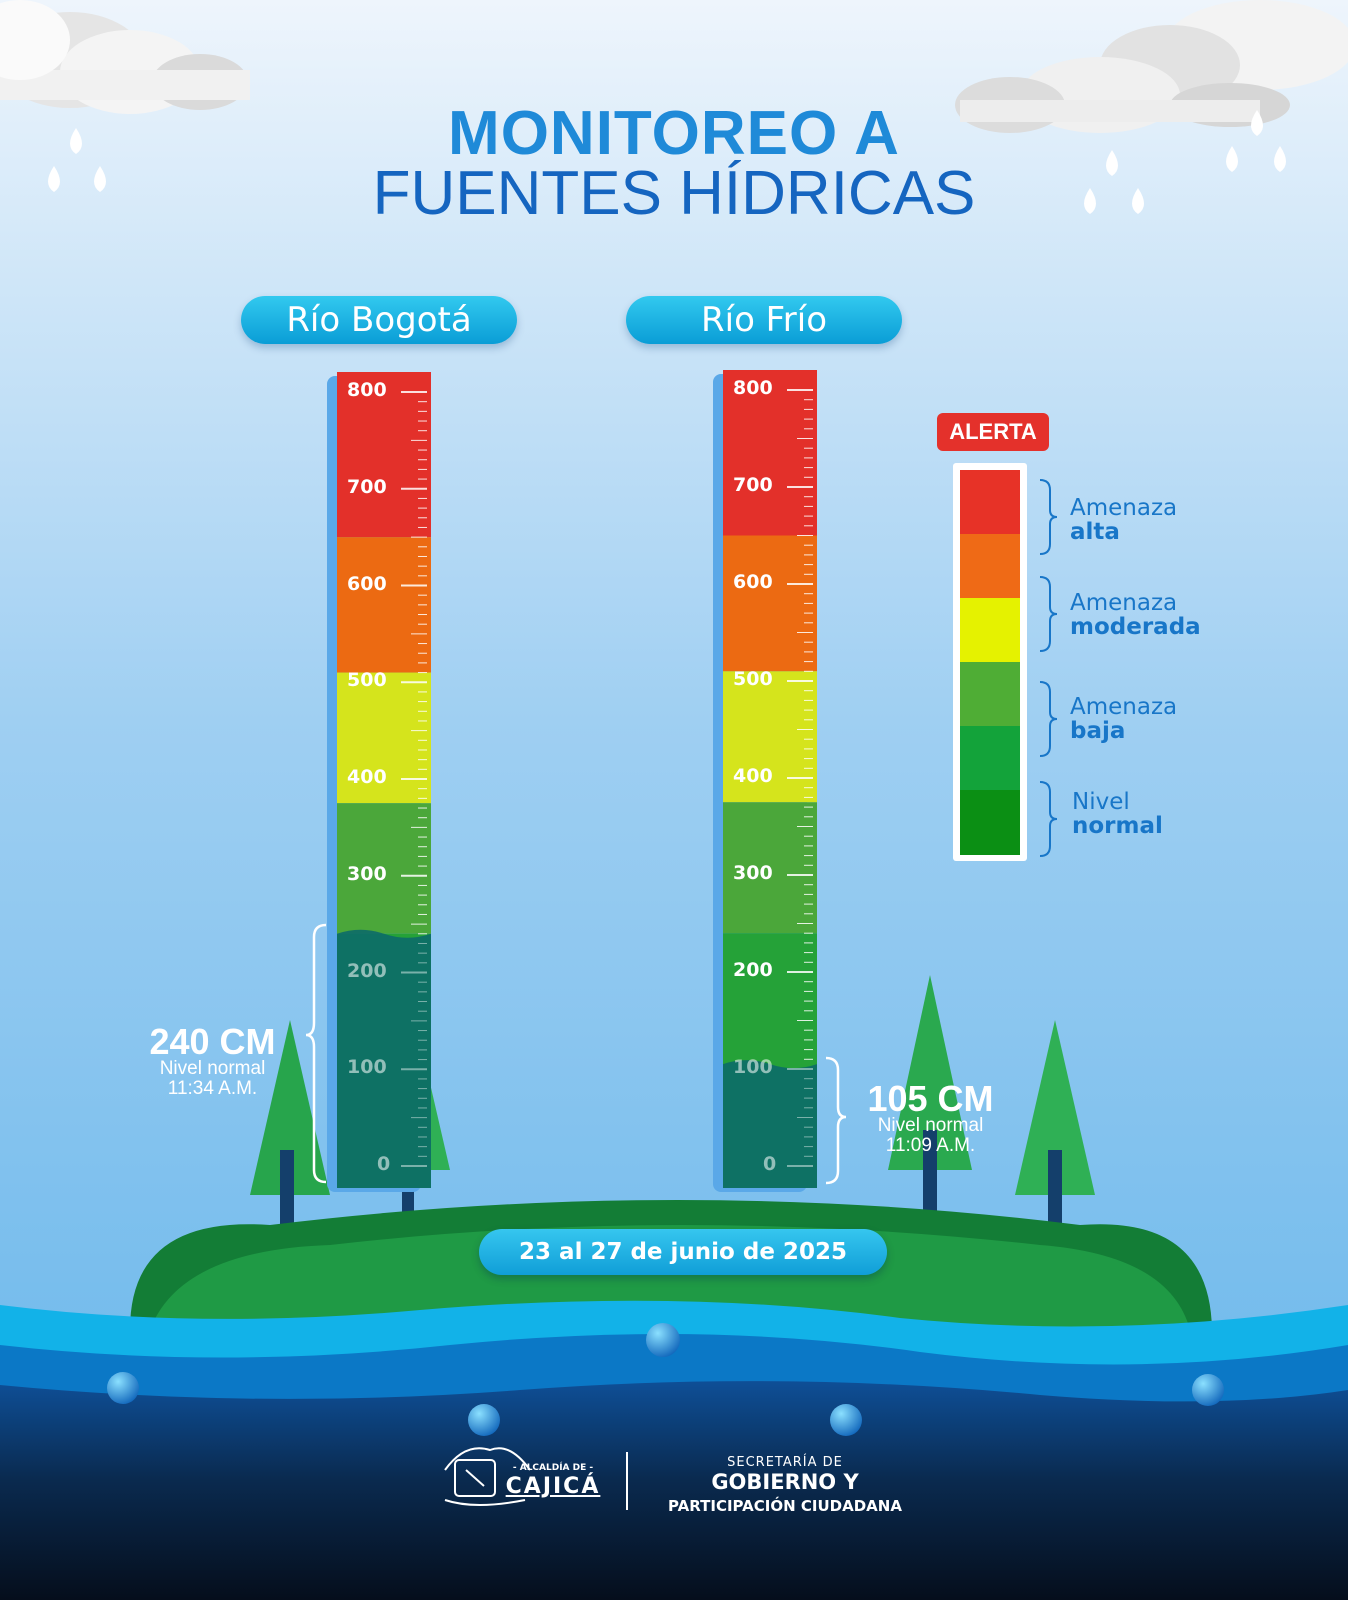 The image size is (1348, 1600). What do you see at coordinates (212, 1041) in the screenshot?
I see `reading-value-bogota: 240 CM` at bounding box center [212, 1041].